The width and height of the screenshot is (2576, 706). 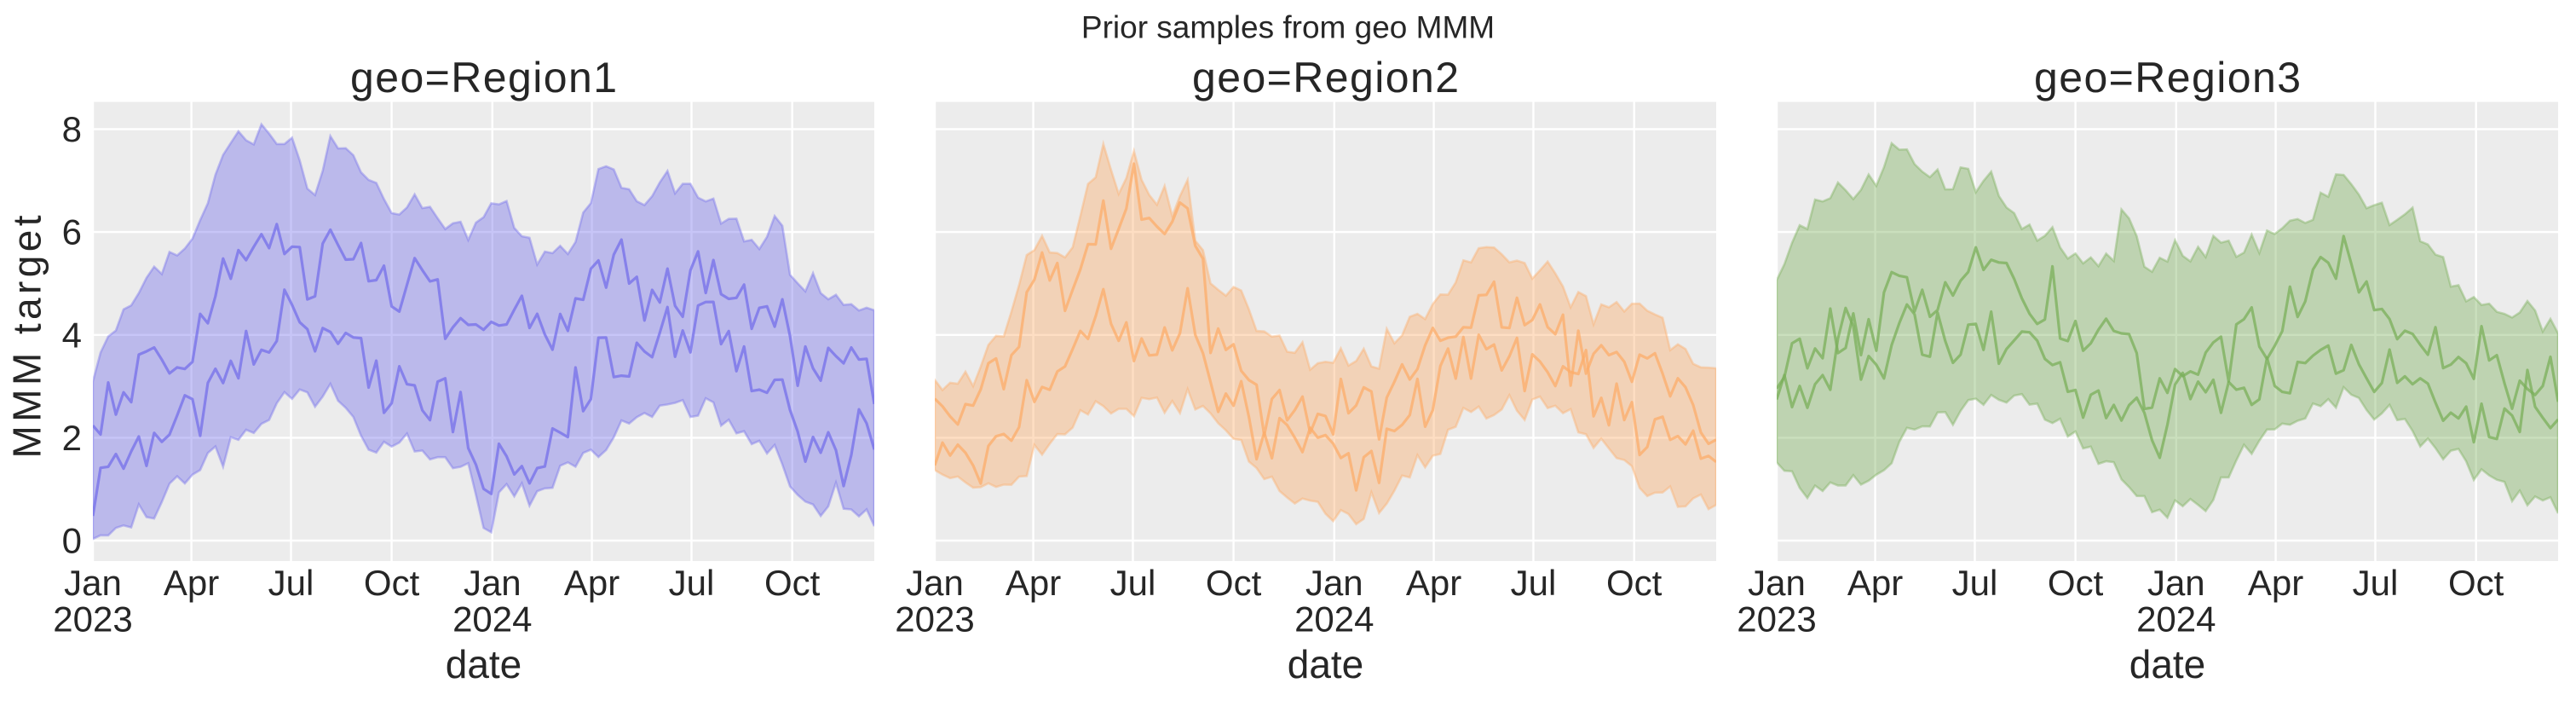 What do you see at coordinates (72, 129) in the screenshot?
I see `svg-text: 8` at bounding box center [72, 129].